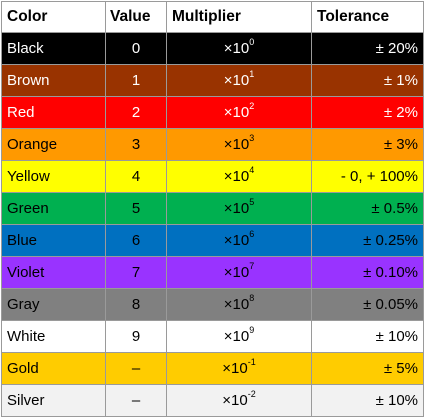  What do you see at coordinates (367, 17) in the screenshot?
I see `header-tolerance: Tolerance` at bounding box center [367, 17].